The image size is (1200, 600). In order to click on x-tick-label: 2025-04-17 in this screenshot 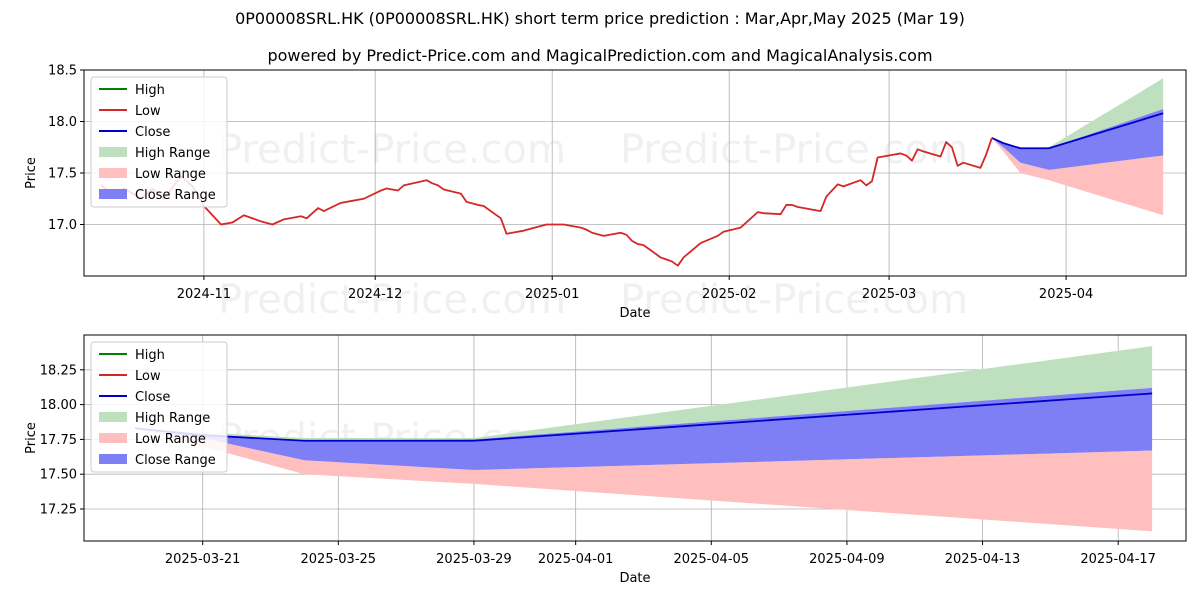, I will do `click(1118, 559)`.